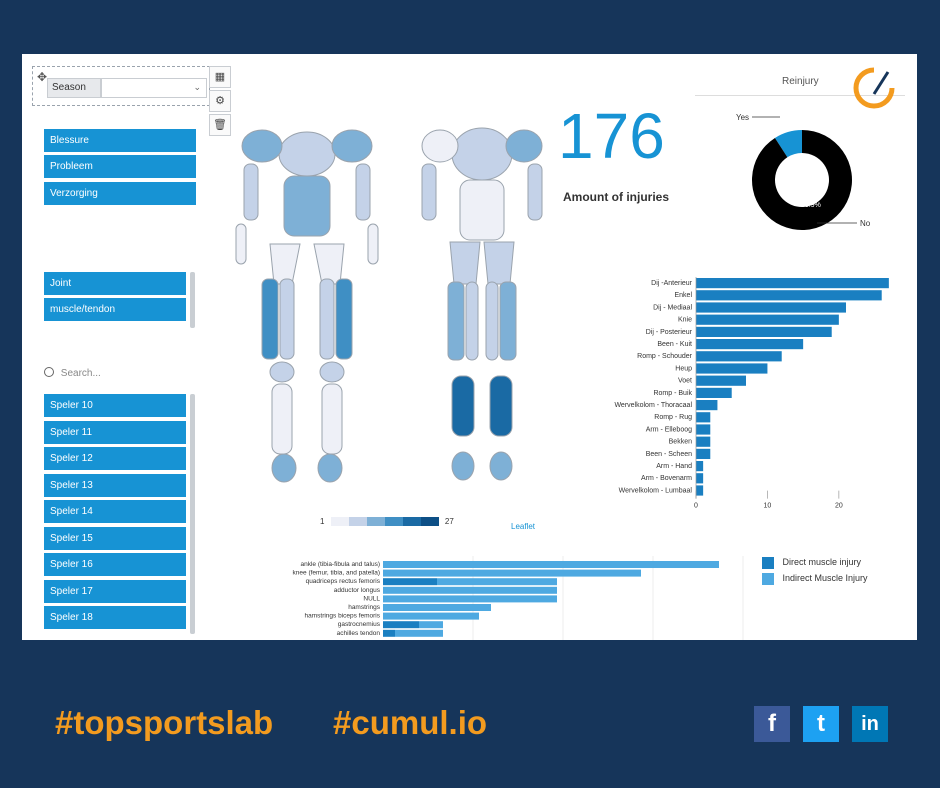 The width and height of the screenshot is (940, 788). What do you see at coordinates (800, 81) in the screenshot?
I see `reinjury-title: Reinjury` at bounding box center [800, 81].